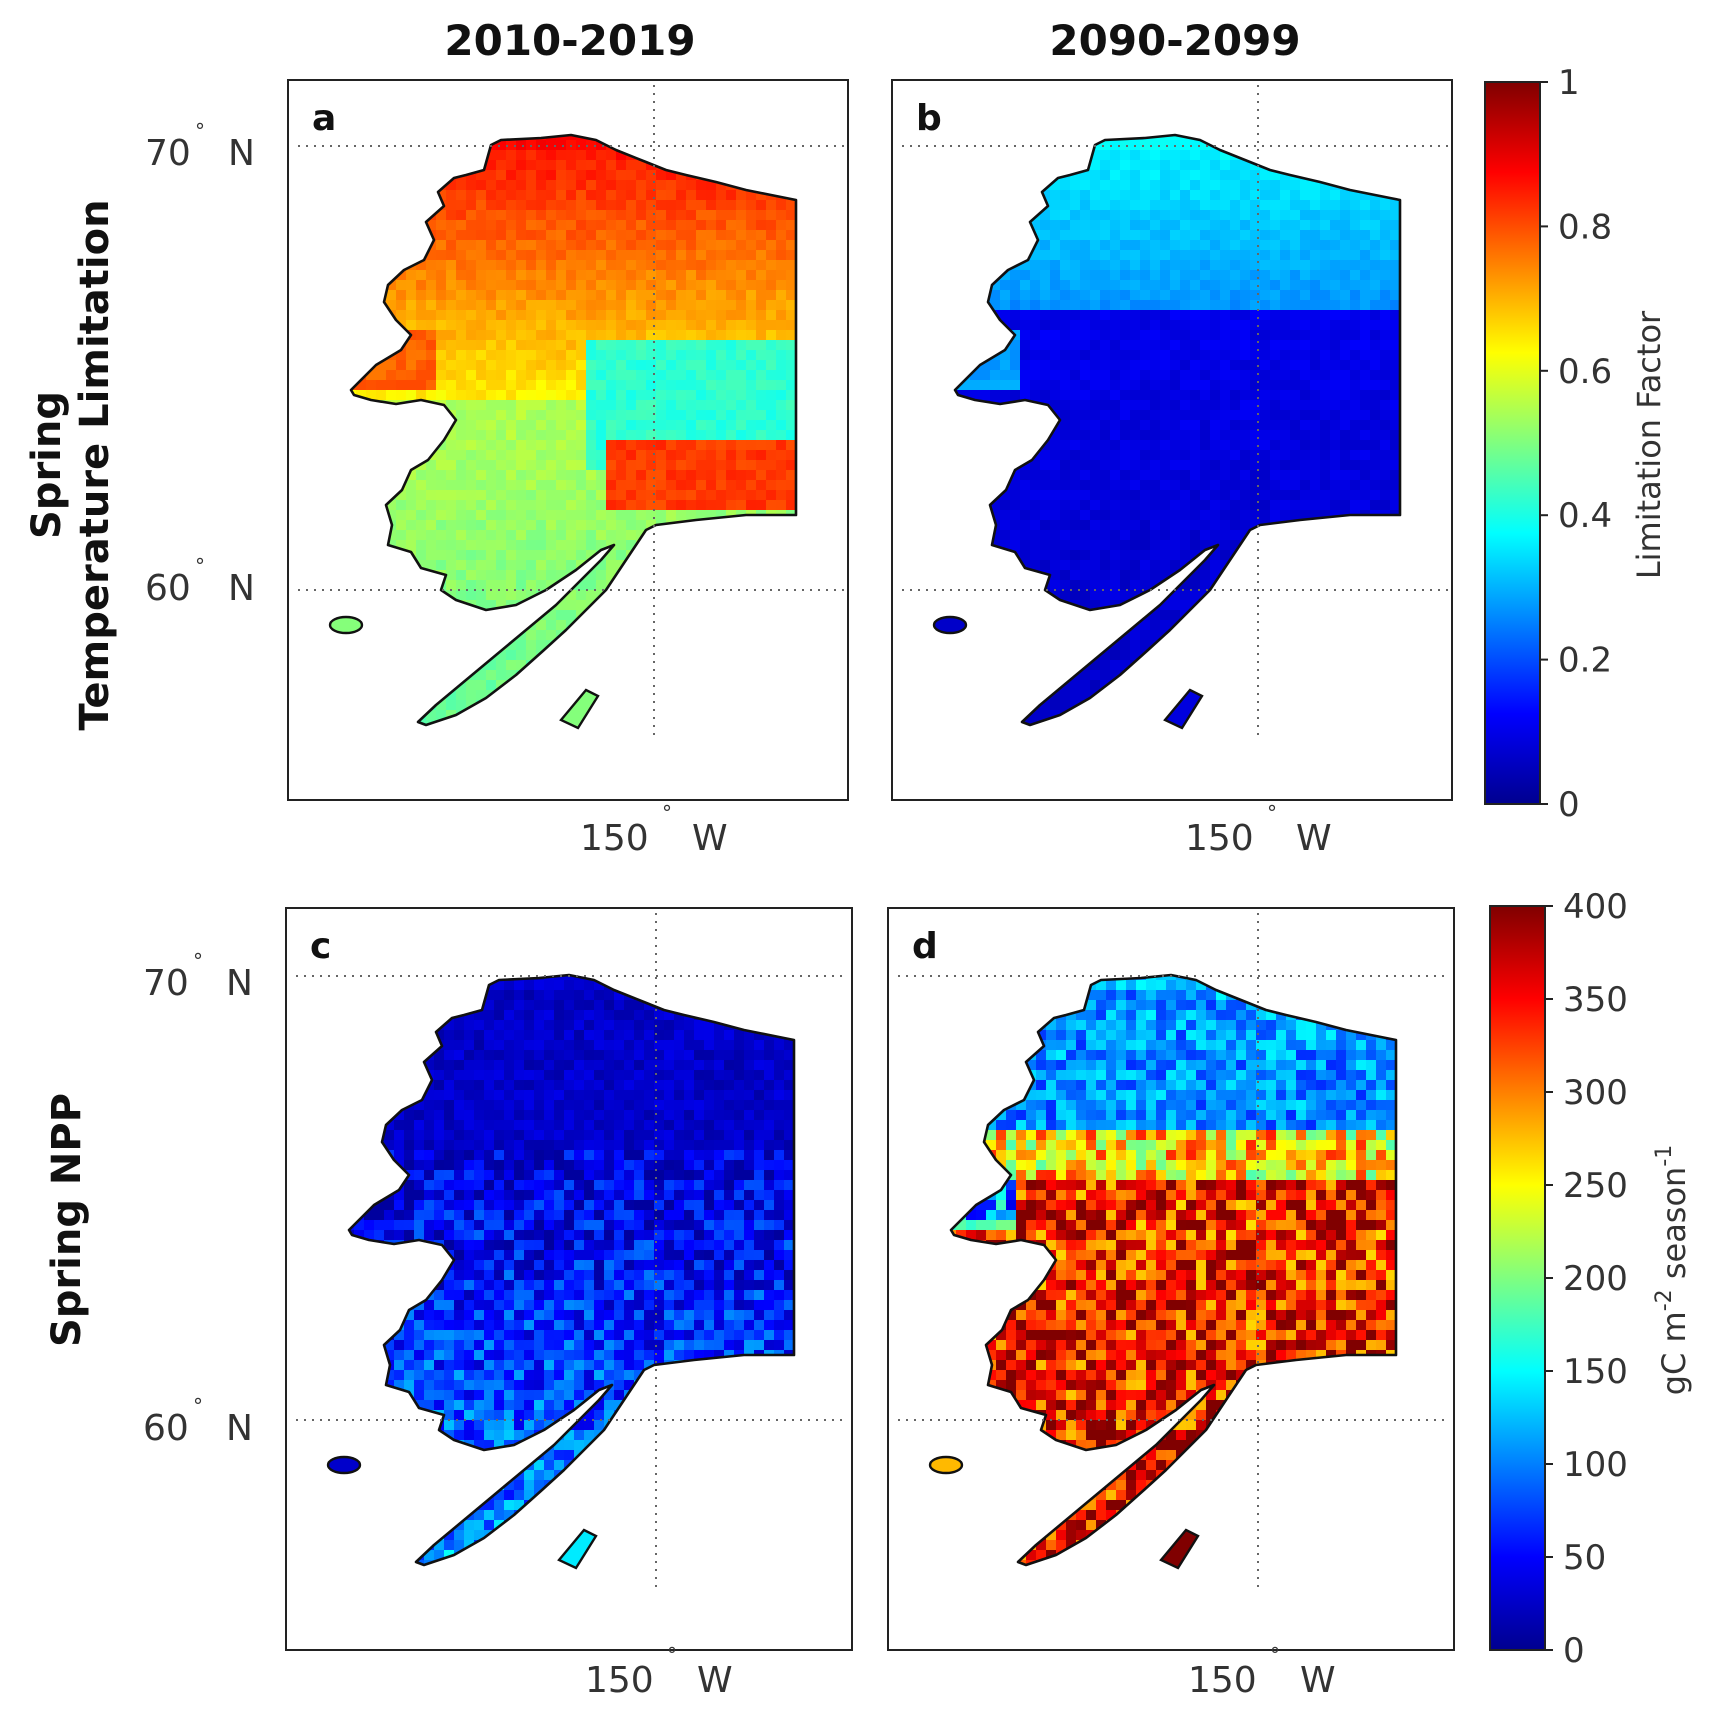  I want to click on colorbar-tick-label: 1, so click(1569, 83).